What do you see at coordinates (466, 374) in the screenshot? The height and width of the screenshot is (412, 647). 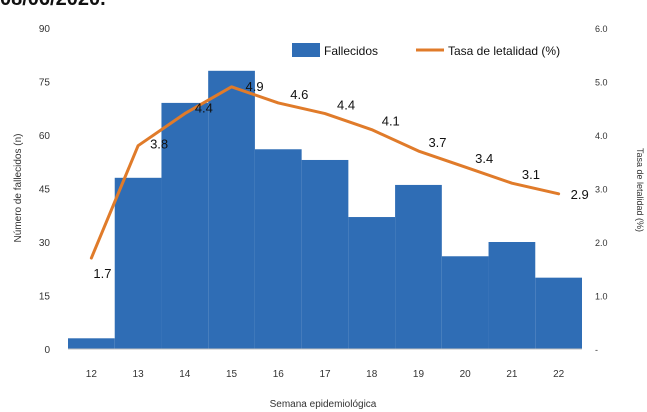 I see `x-tick-label: 20` at bounding box center [466, 374].